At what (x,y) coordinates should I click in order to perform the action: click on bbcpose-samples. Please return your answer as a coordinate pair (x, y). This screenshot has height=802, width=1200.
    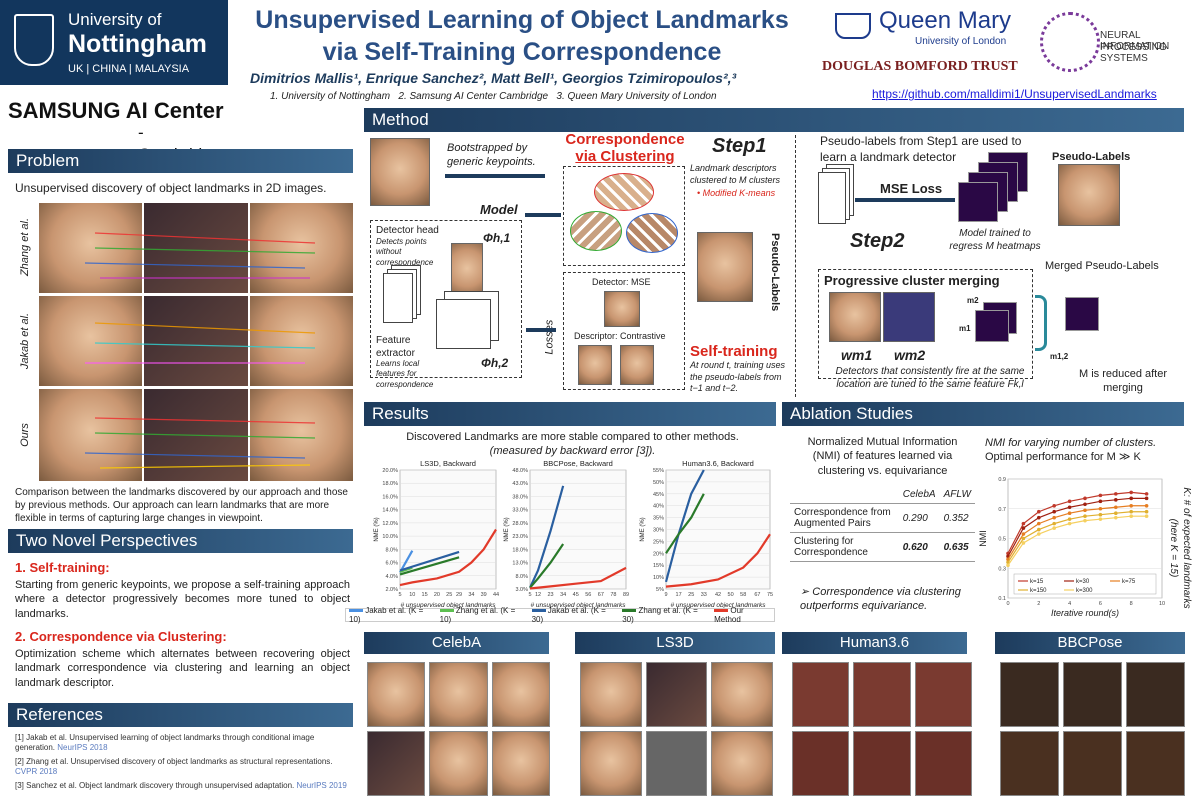
    Looking at the image, I should click on (1092, 729).